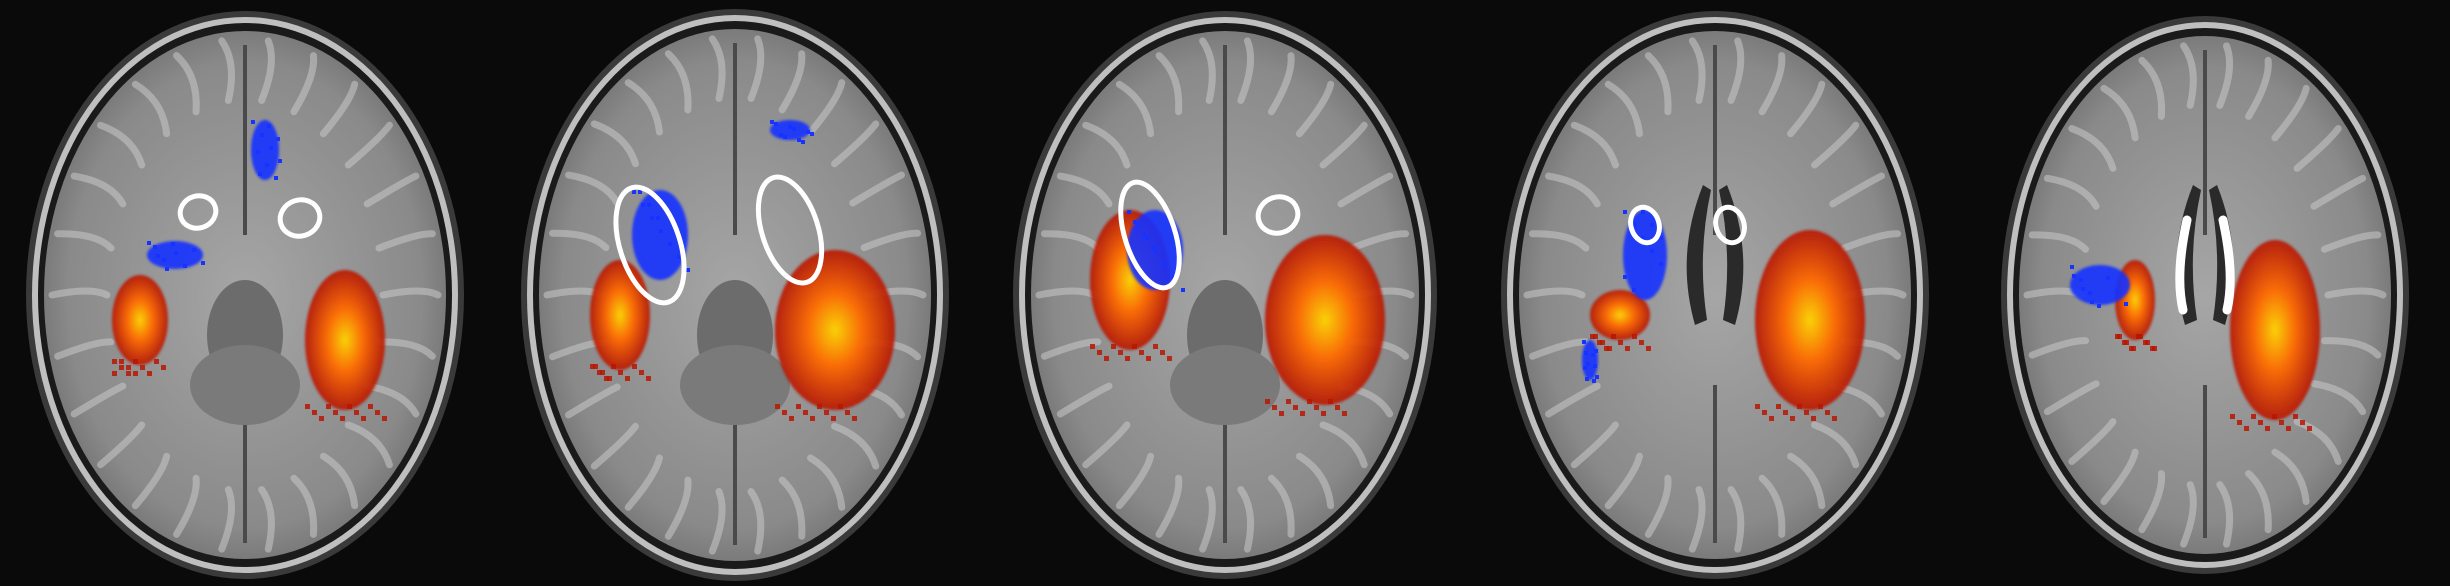 This screenshot has width=2450, height=586. Describe the element at coordinates (1731, 255) in the screenshot. I see `right-ventricle` at that location.